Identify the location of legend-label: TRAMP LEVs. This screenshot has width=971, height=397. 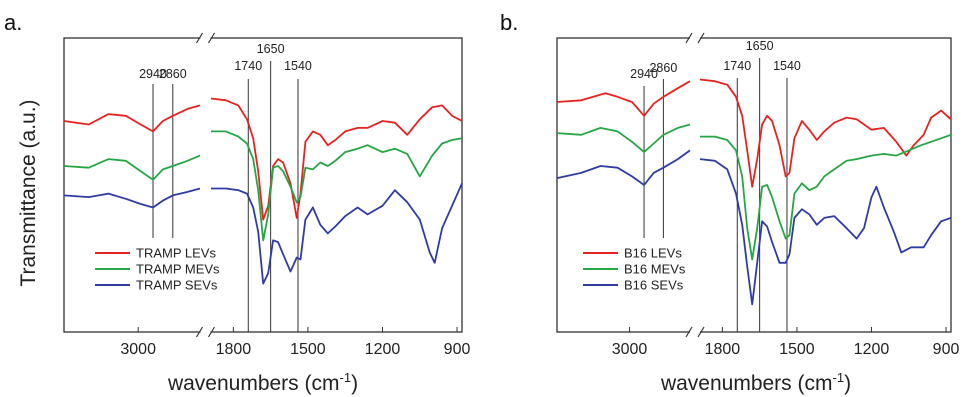
(176, 253).